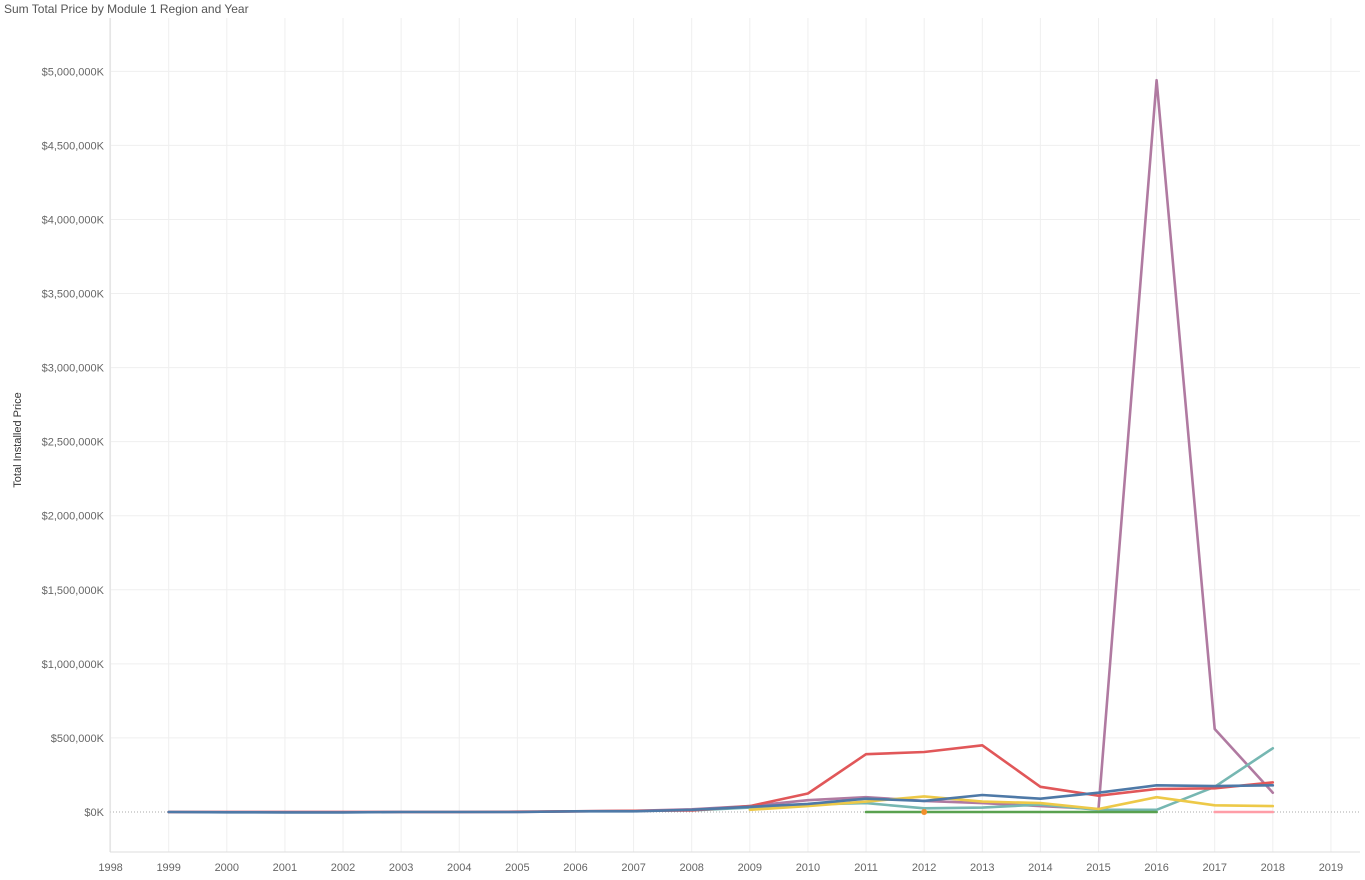 The image size is (1365, 880). What do you see at coordinates (1273, 868) in the screenshot?
I see `x-tick-label: 2018` at bounding box center [1273, 868].